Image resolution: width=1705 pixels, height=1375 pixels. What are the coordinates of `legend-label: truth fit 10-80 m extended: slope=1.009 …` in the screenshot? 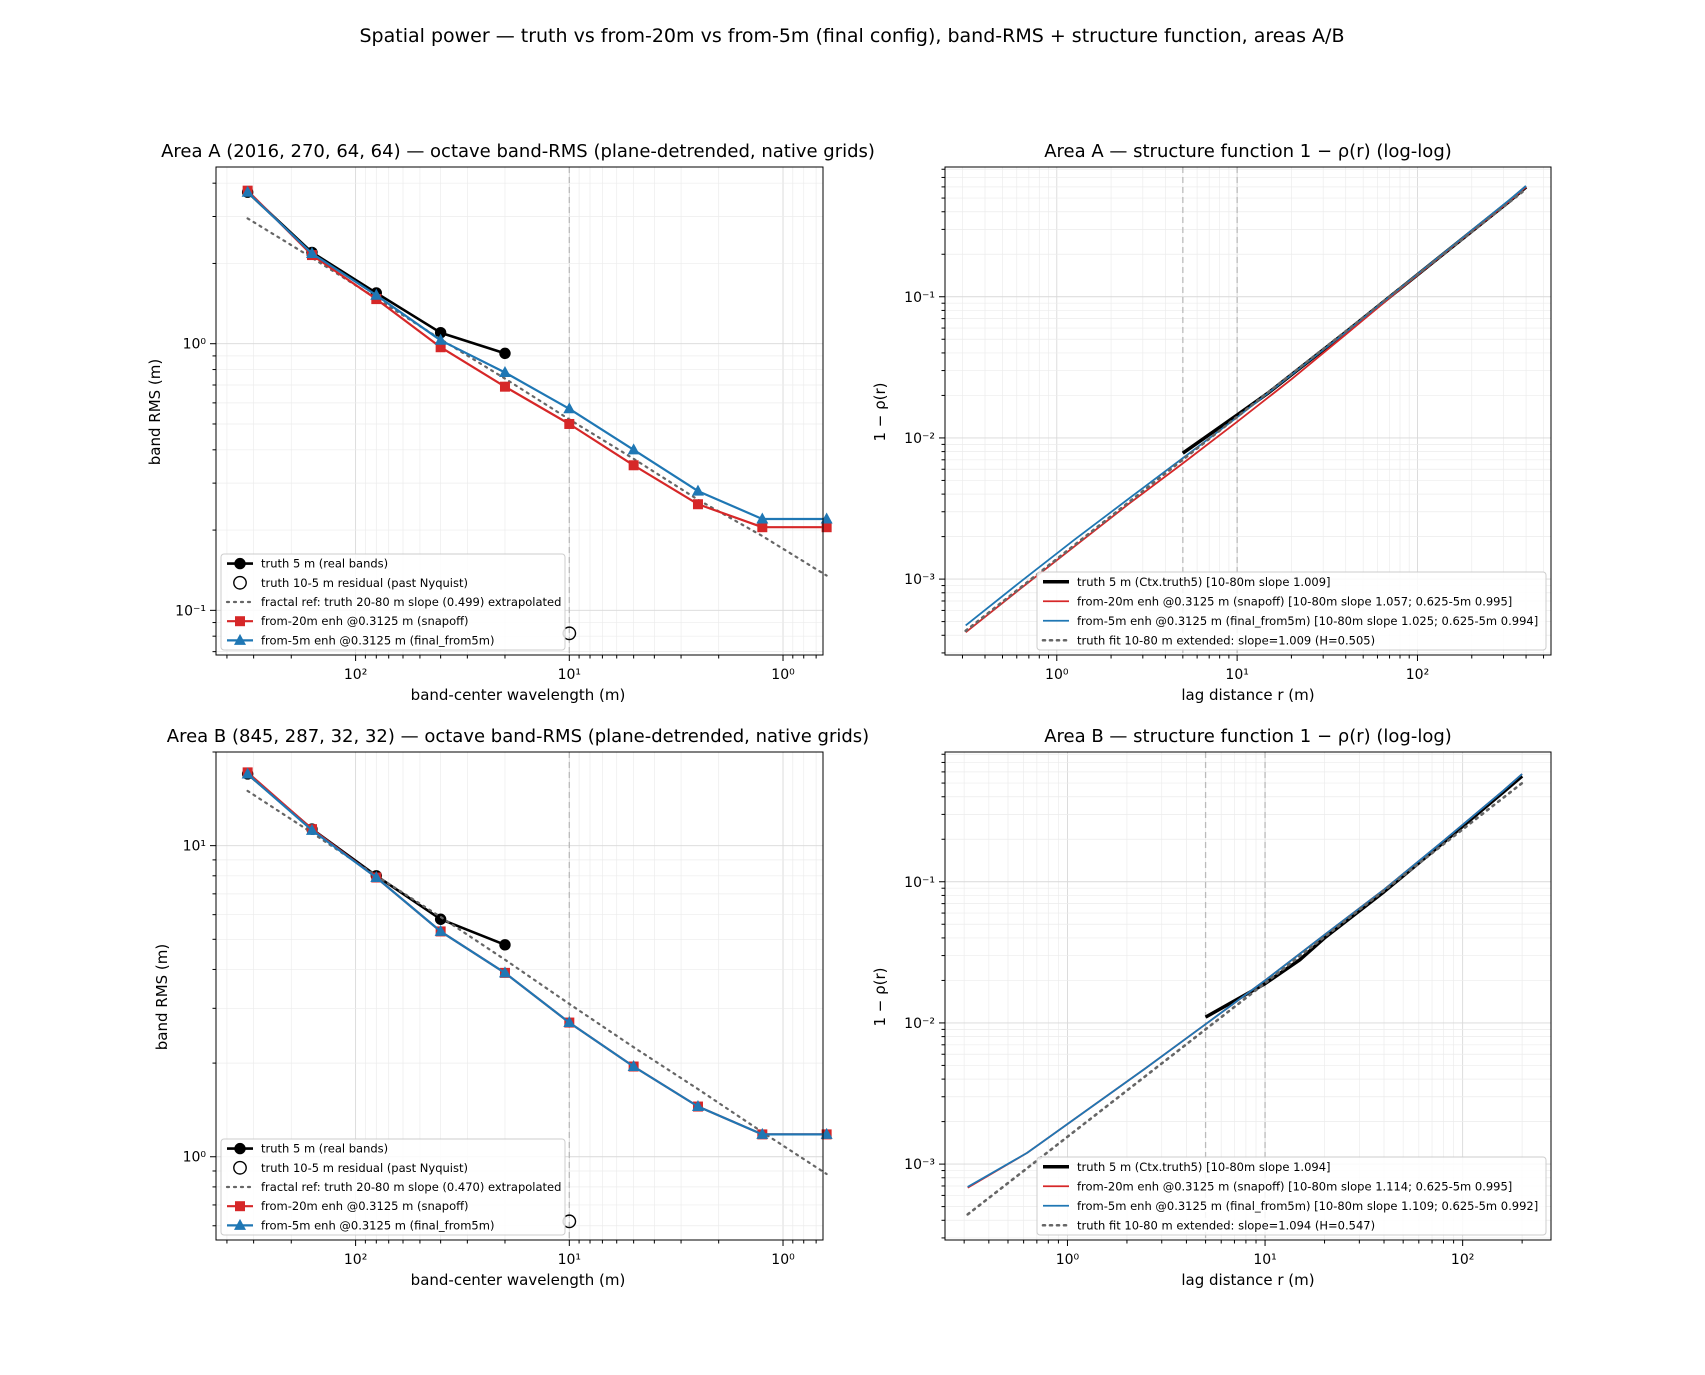 It's located at (1226, 640).